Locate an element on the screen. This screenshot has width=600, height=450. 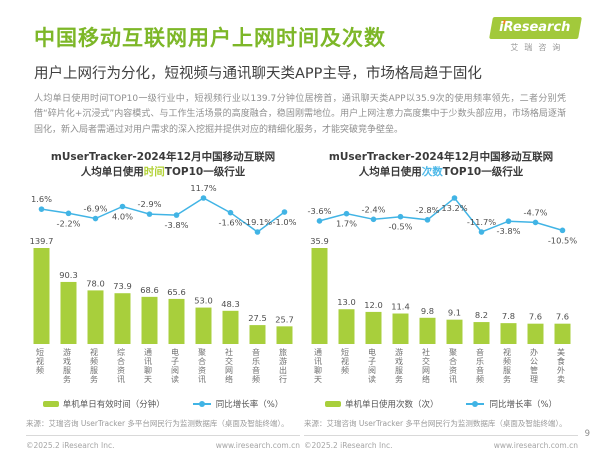
logo-mark: iResearch is located at coordinates (535, 28).